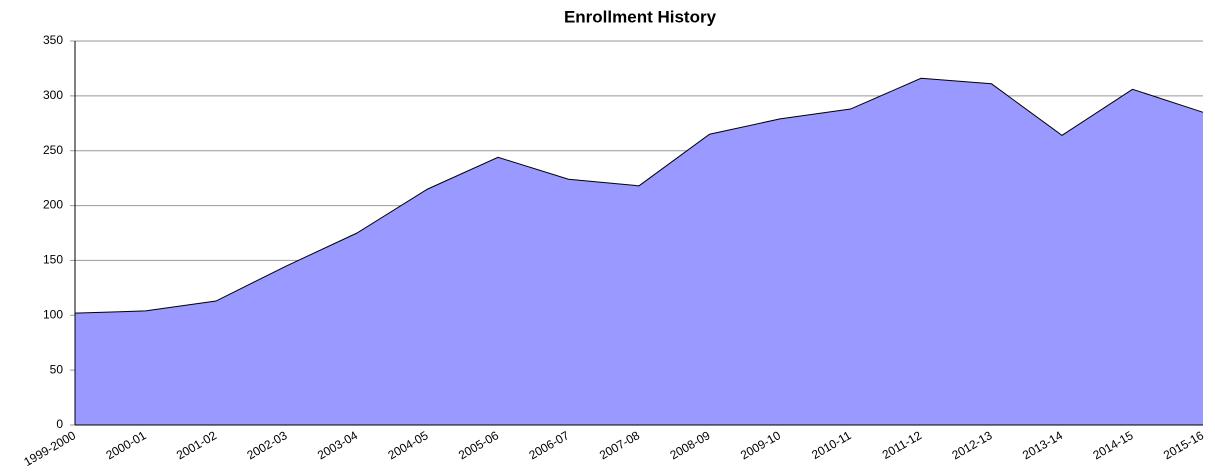 The image size is (1215, 475). I want to click on x-tick-label: 2003-04, so click(337, 445).